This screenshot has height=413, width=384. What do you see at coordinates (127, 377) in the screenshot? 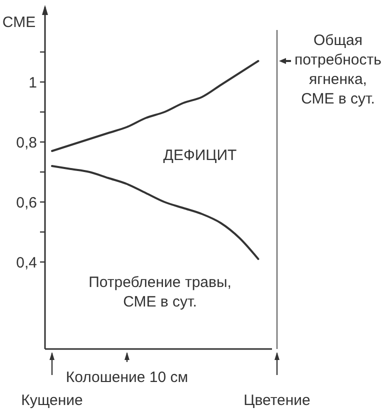
I see `x-tick-label: Колошение 10 см` at bounding box center [127, 377].